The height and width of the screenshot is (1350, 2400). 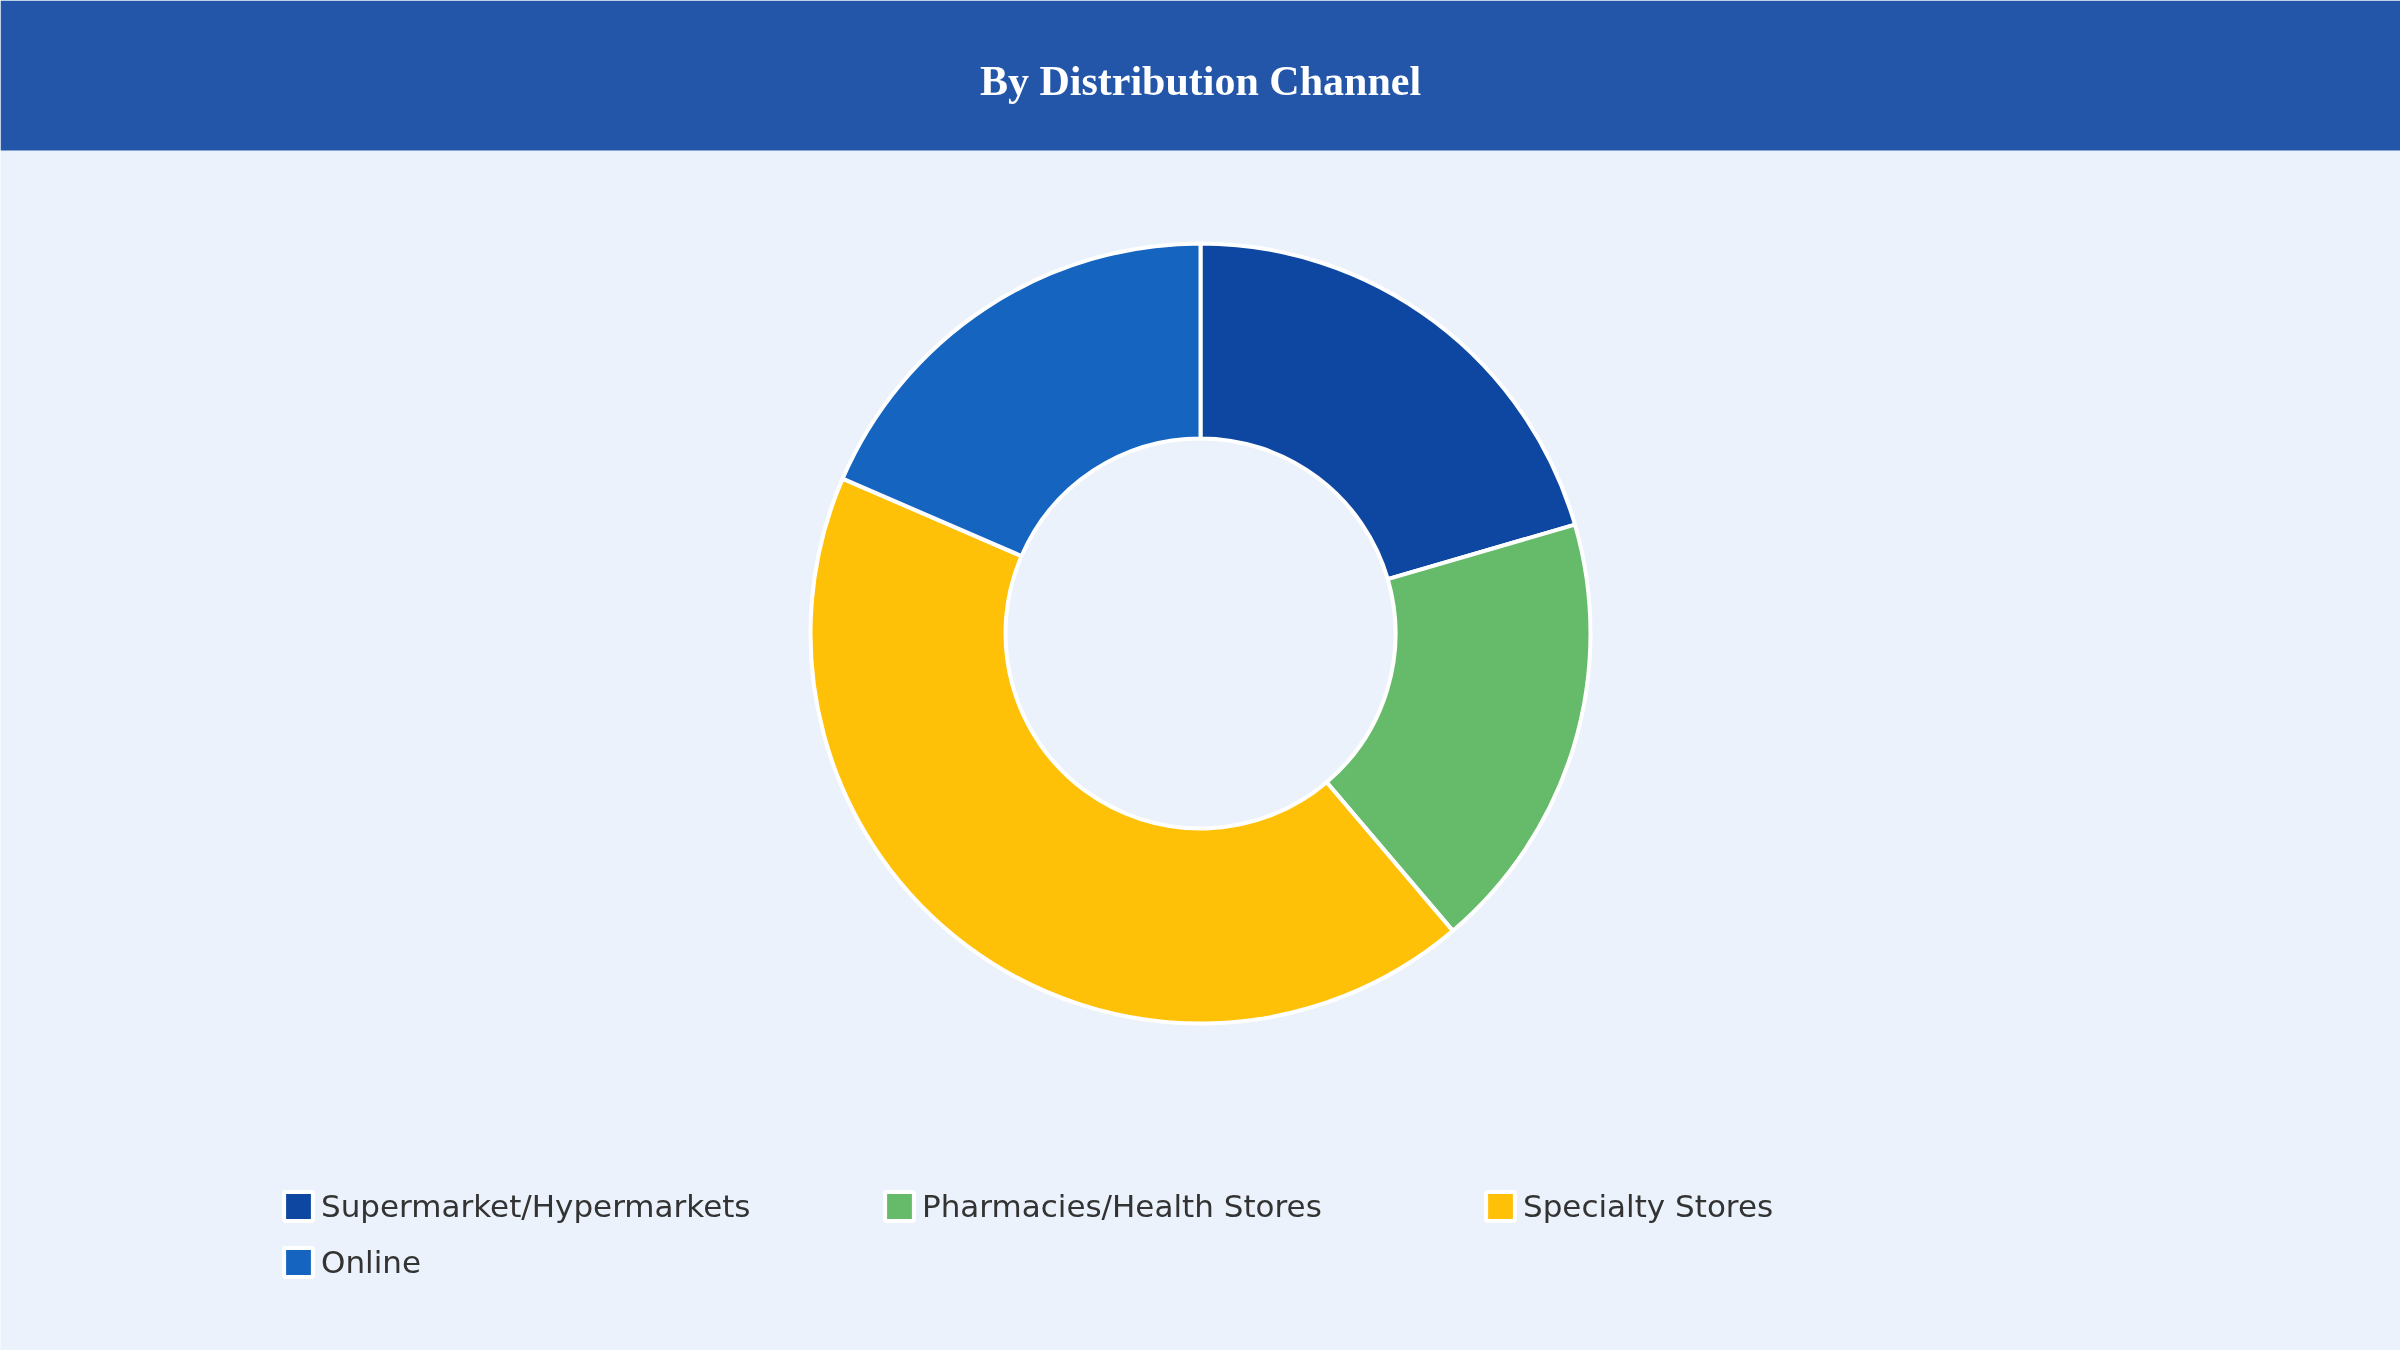 I want to click on legend-label: Supermarket/Hypermarkets, so click(x=536, y=1206).